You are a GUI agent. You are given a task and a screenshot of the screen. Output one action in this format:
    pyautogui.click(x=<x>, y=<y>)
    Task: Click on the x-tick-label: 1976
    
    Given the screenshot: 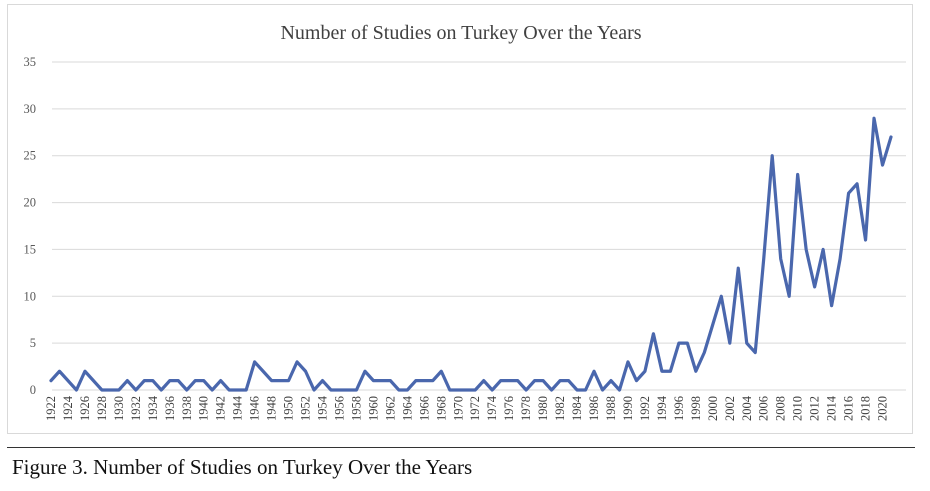 What is the action you would take?
    pyautogui.click(x=509, y=408)
    